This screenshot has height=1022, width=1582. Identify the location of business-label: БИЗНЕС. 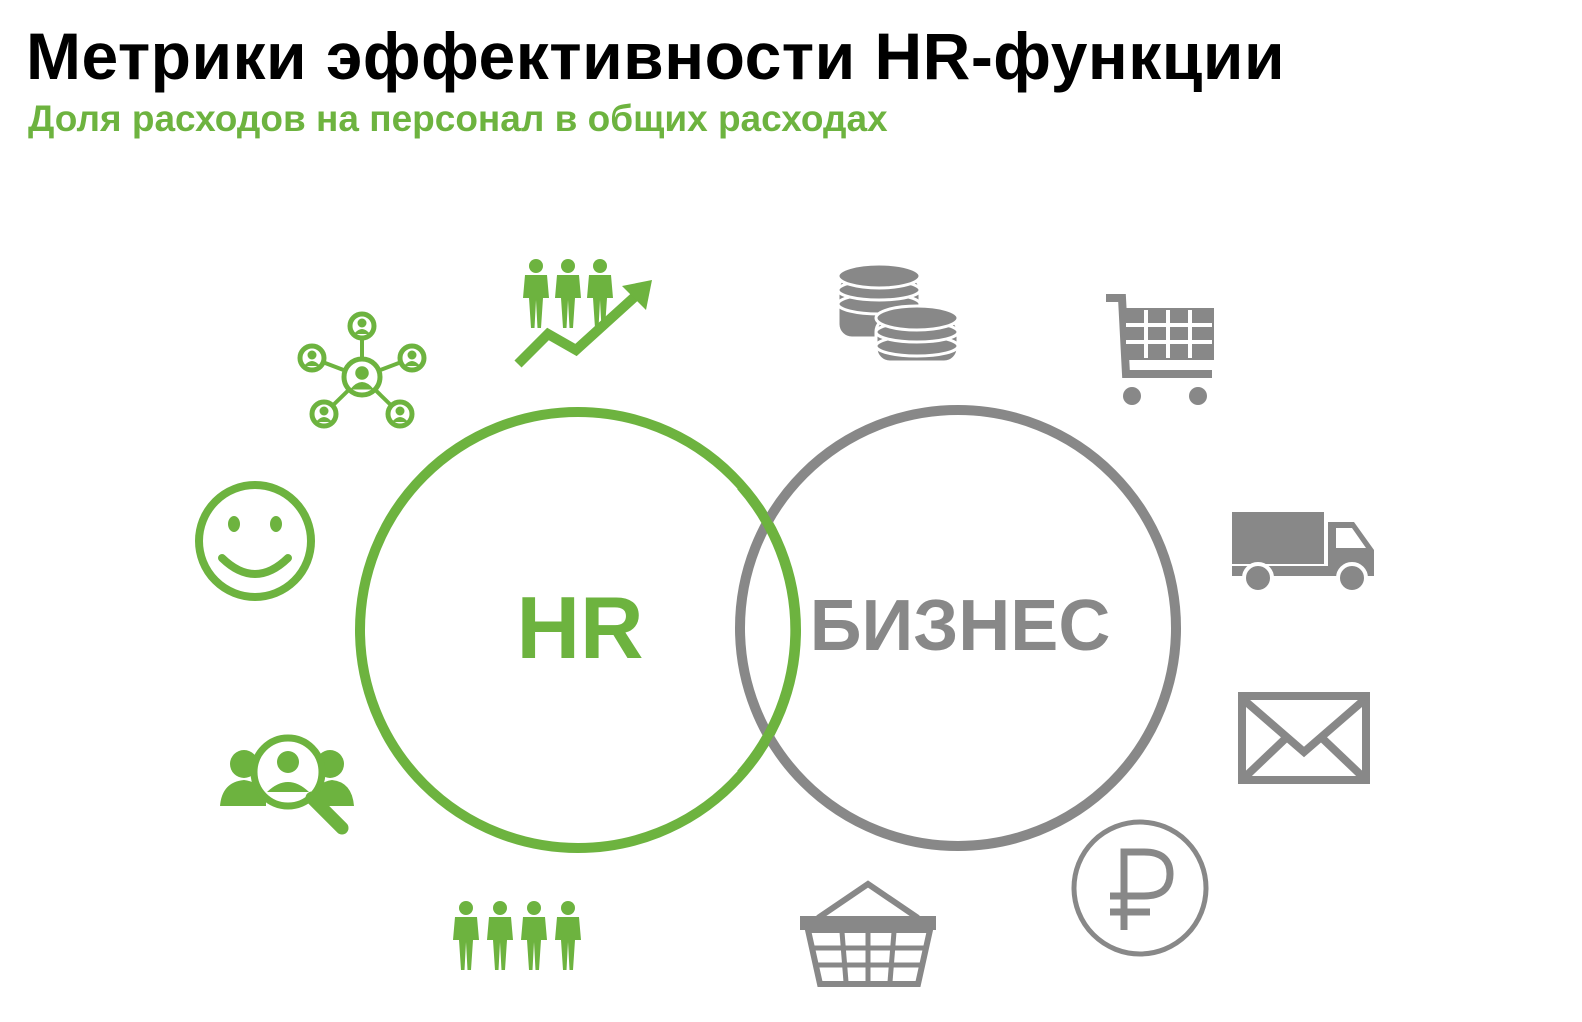
(960, 626).